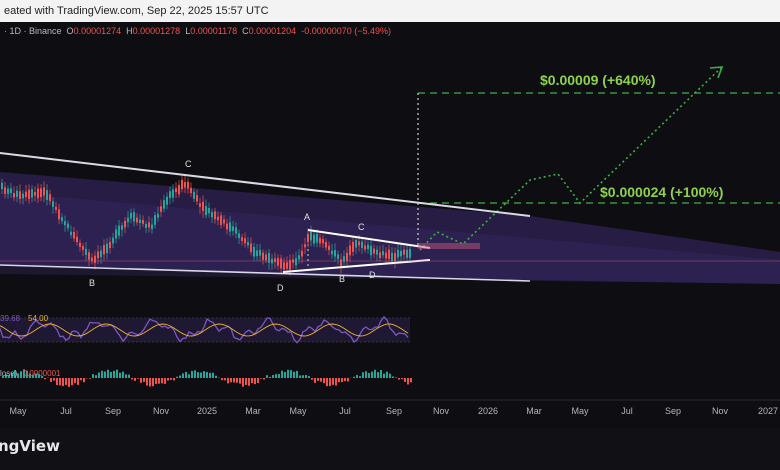 Image resolution: width=780 pixels, height=470 pixels. Describe the element at coordinates (372, 275) in the screenshot. I see `wave-label-d2: D` at that location.